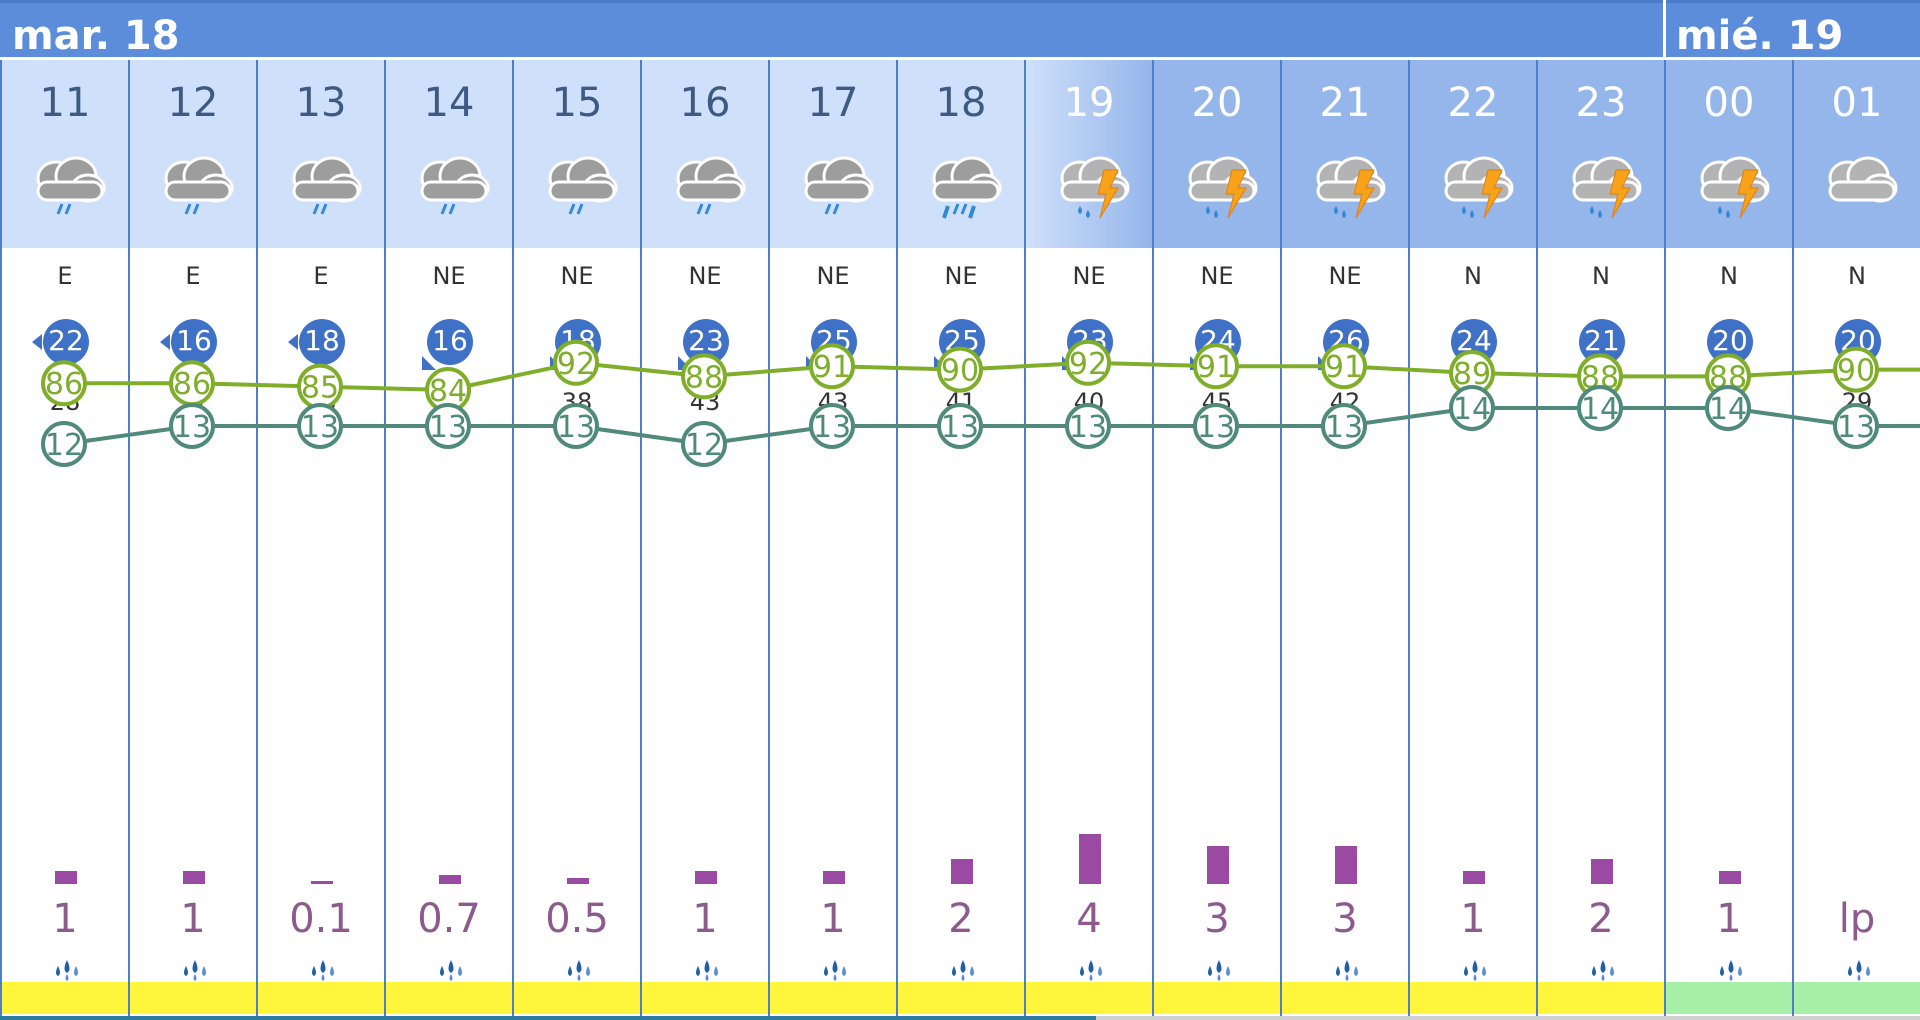 This screenshot has width=1920, height=1020. What do you see at coordinates (1088, 364) in the screenshot?
I see `humidity-label: 92` at bounding box center [1088, 364].